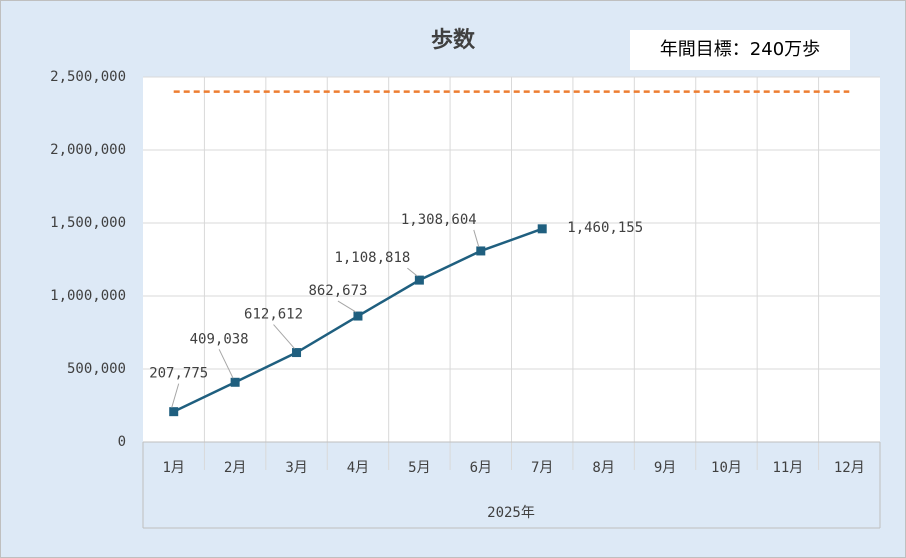 The image size is (906, 558). Describe the element at coordinates (235, 468) in the screenshot. I see `x-tick-label: 2月` at that location.